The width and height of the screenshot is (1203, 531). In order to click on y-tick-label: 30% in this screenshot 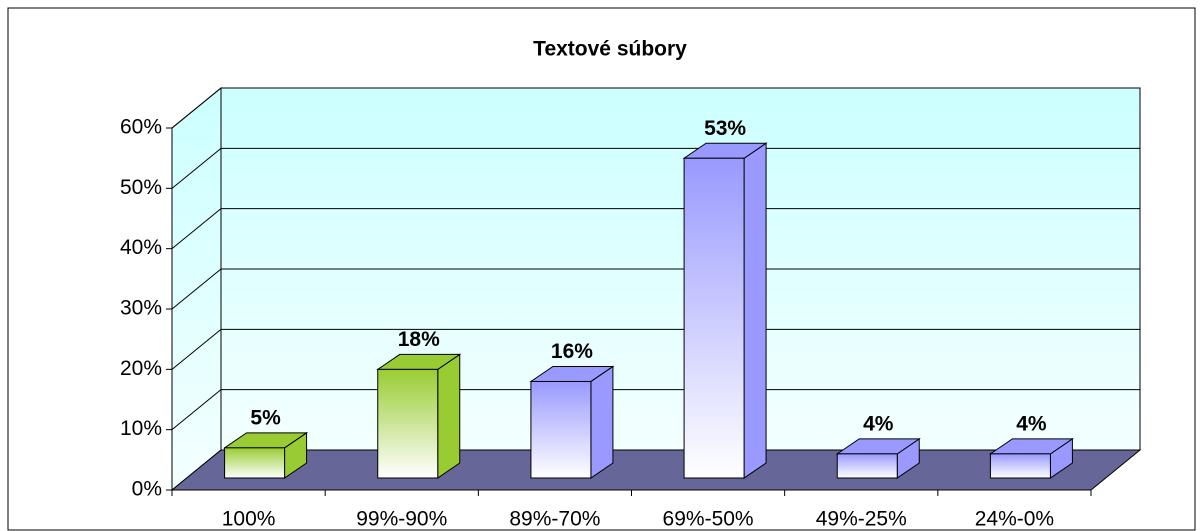, I will do `click(141, 308)`.